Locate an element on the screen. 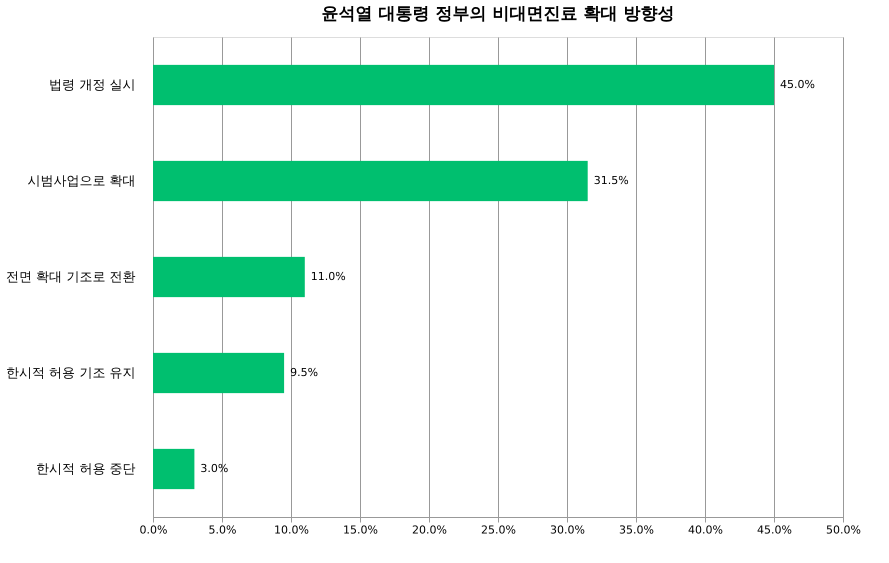  y-tick-label: 법령 개정 실시 is located at coordinates (92, 85).